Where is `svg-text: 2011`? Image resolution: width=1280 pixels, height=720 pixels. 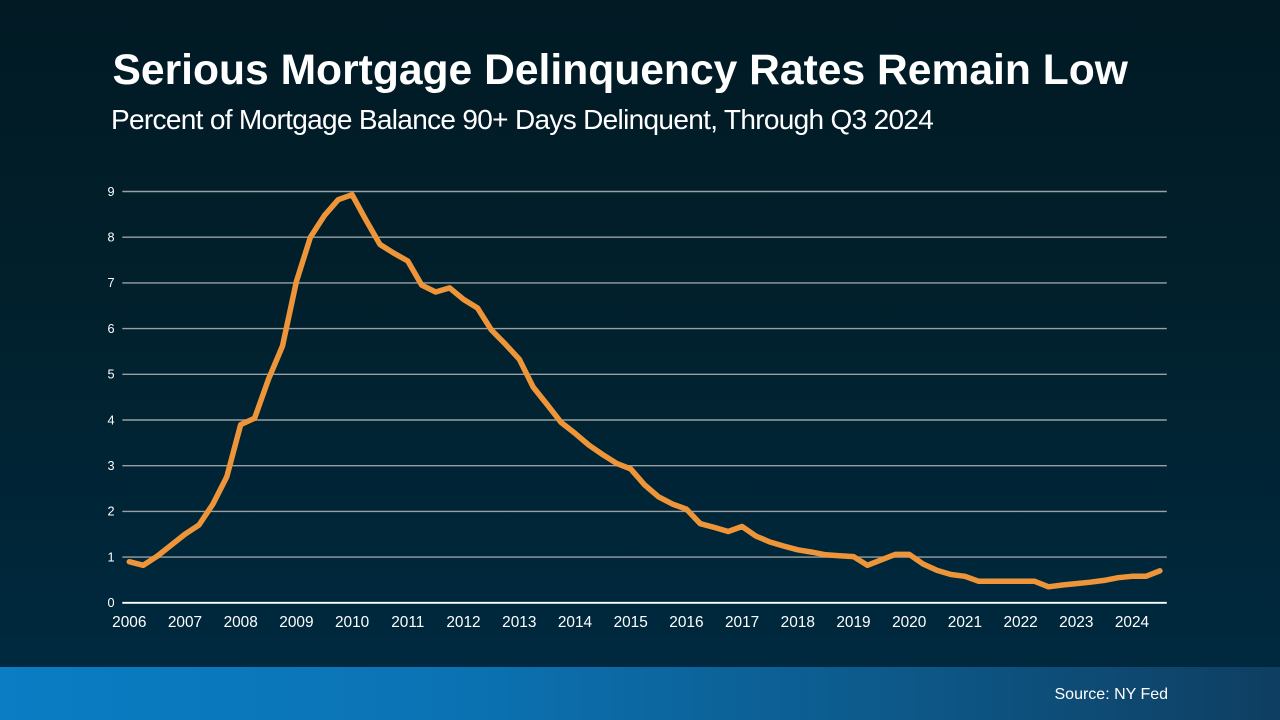 svg-text: 2011 is located at coordinates (407, 622).